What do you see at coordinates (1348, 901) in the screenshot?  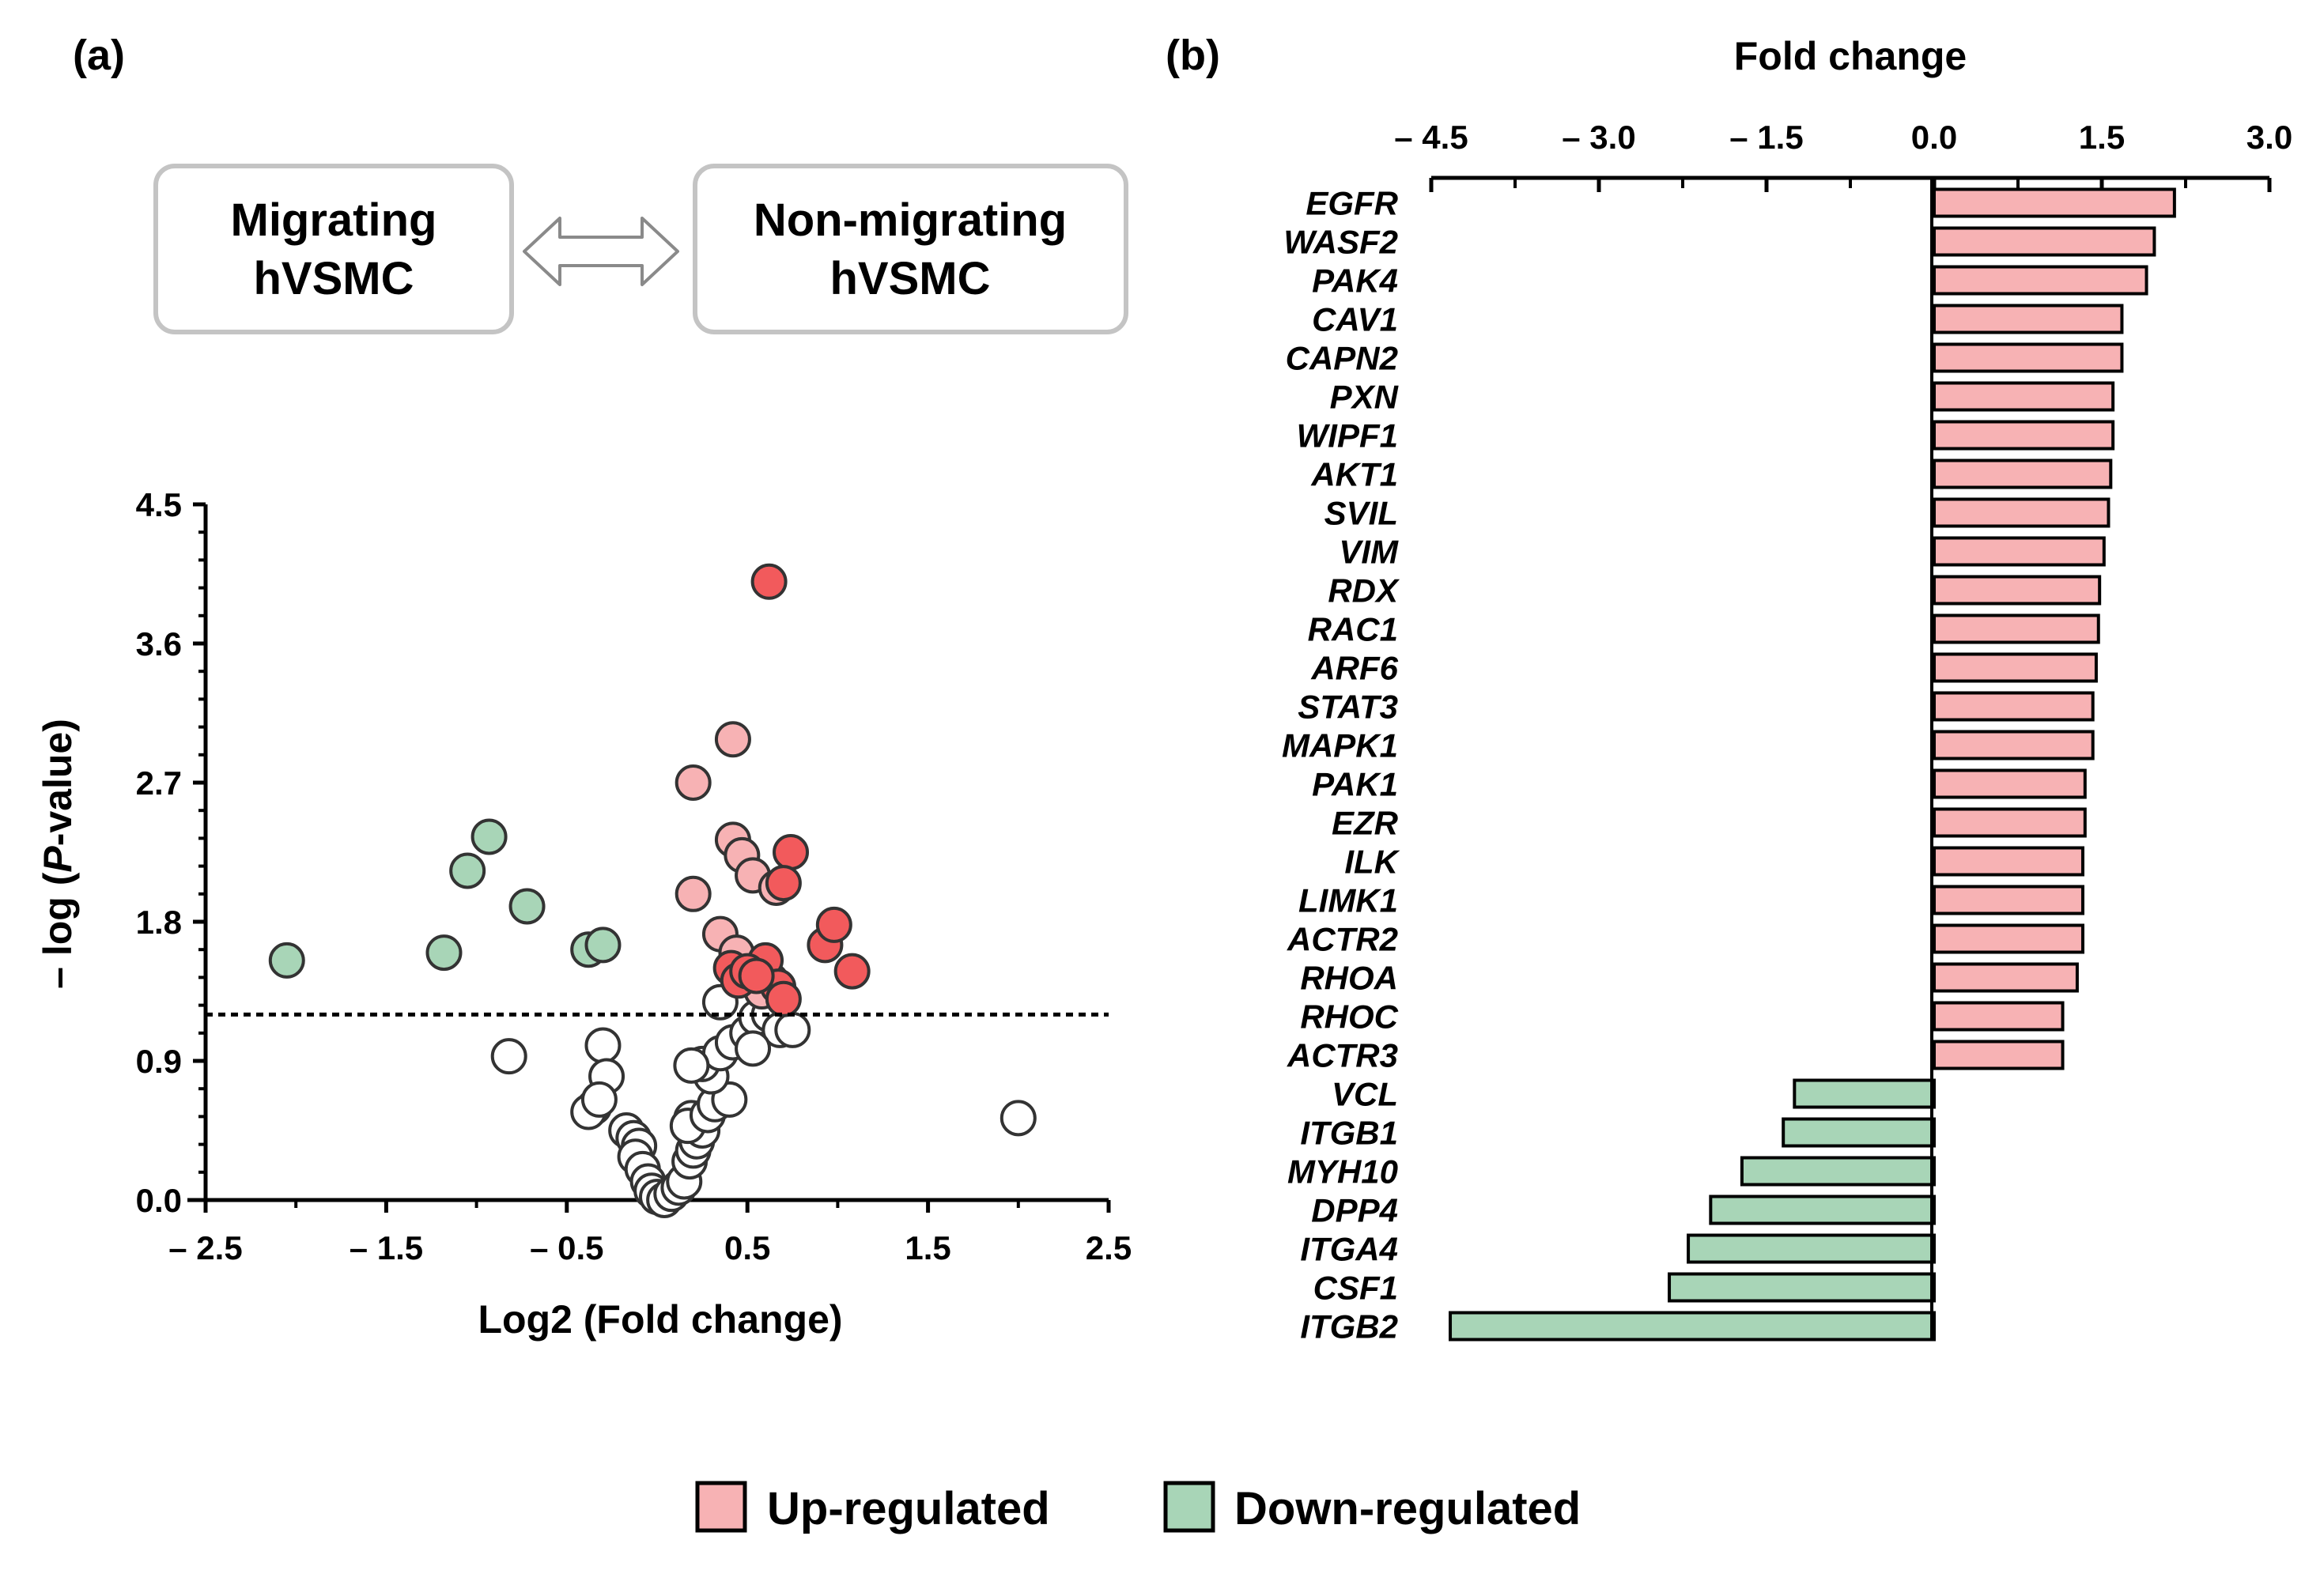 I see `gene-label-limk1: LIMK1` at bounding box center [1348, 901].